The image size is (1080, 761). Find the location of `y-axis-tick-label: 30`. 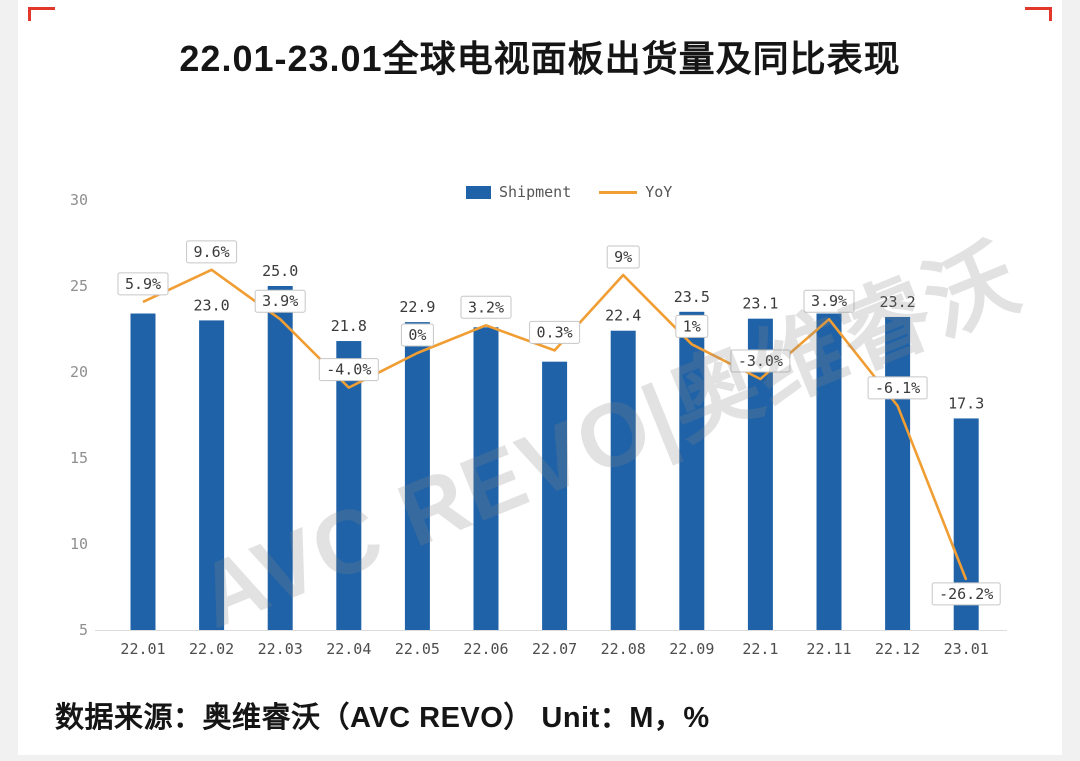

y-axis-tick-label: 30 is located at coordinates (79, 200).